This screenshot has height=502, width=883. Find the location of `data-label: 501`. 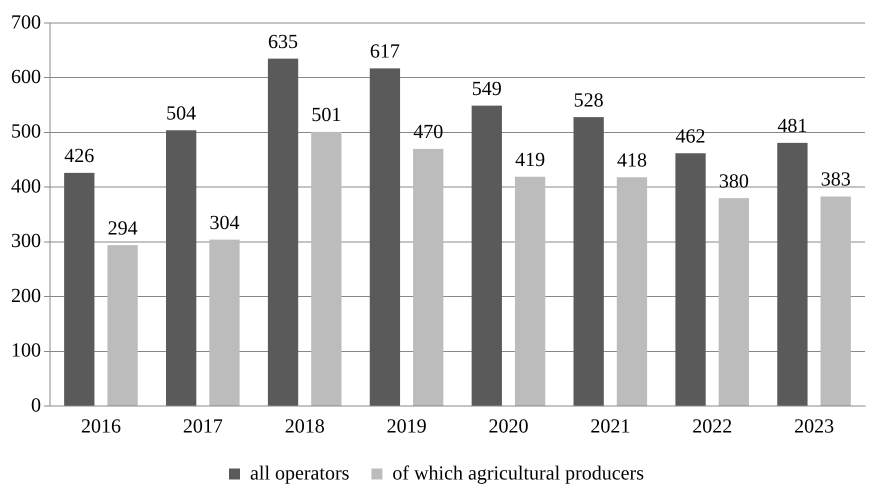

data-label: 501 is located at coordinates (326, 115).